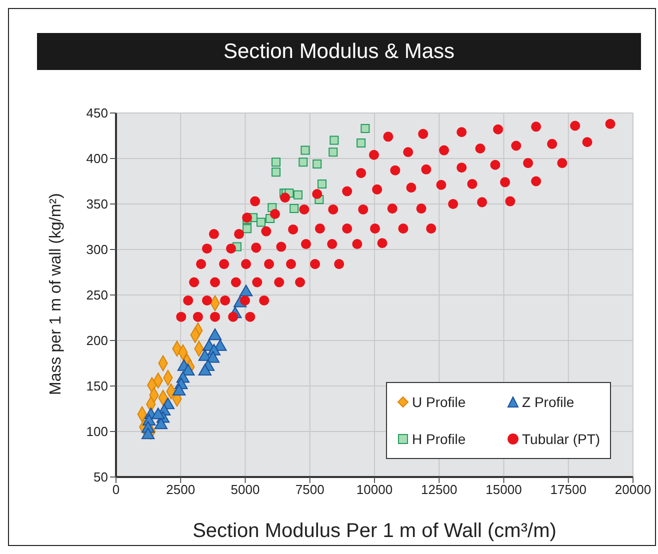 This screenshot has width=658, height=554. What do you see at coordinates (439, 490) in the screenshot?
I see `x-tick-label: 12500` at bounding box center [439, 490].